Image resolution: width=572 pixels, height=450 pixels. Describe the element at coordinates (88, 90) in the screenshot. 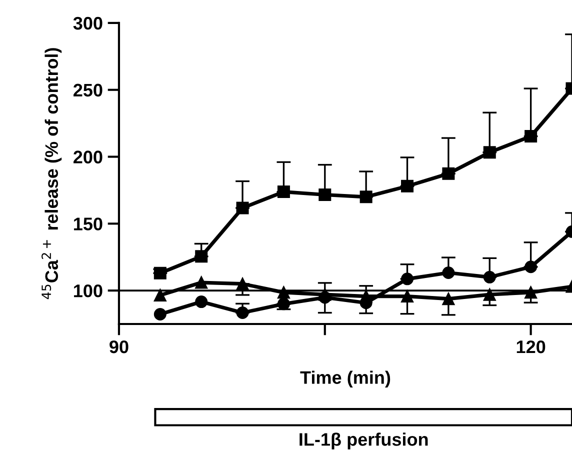

I see `y-tick-label: 250` at that location.